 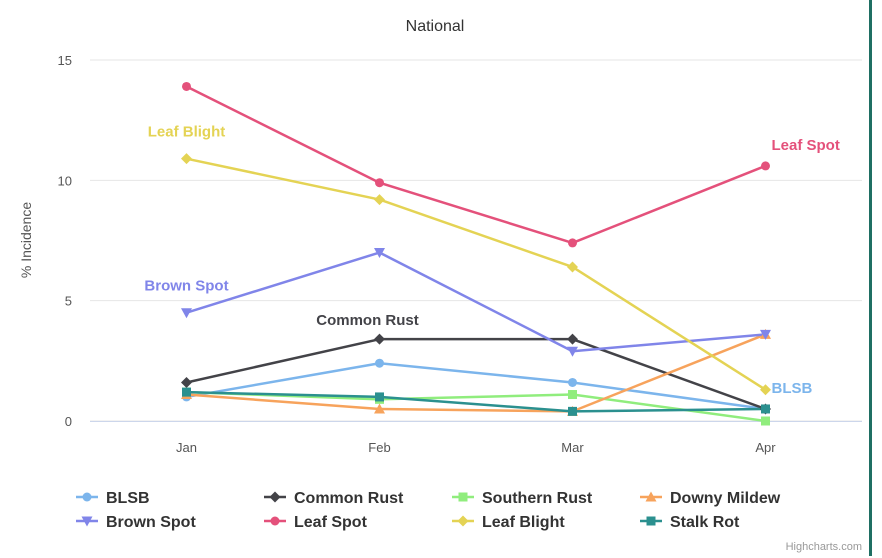 What do you see at coordinates (476, 386) in the screenshot?
I see `series-line-blsb` at bounding box center [476, 386].